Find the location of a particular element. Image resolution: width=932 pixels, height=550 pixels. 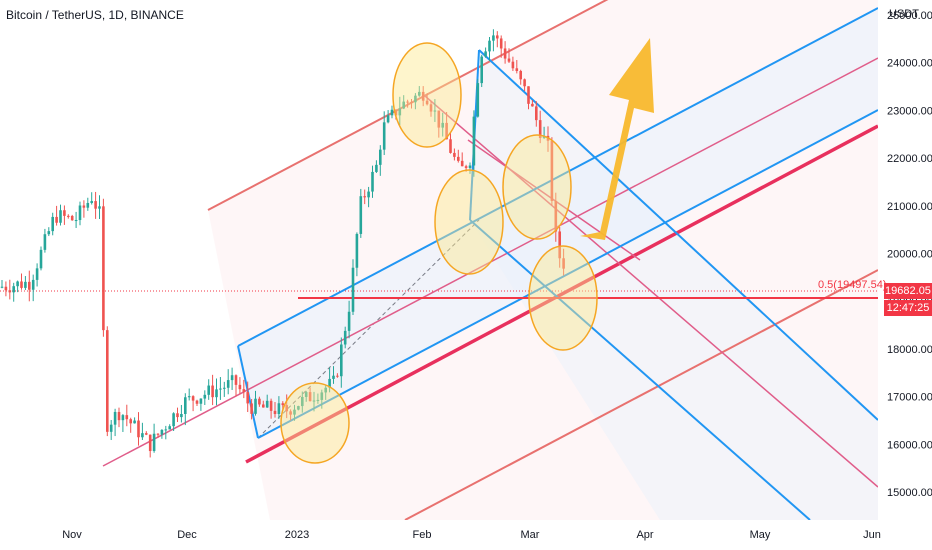

x-tick-label: Apr is located at coordinates (644, 535).